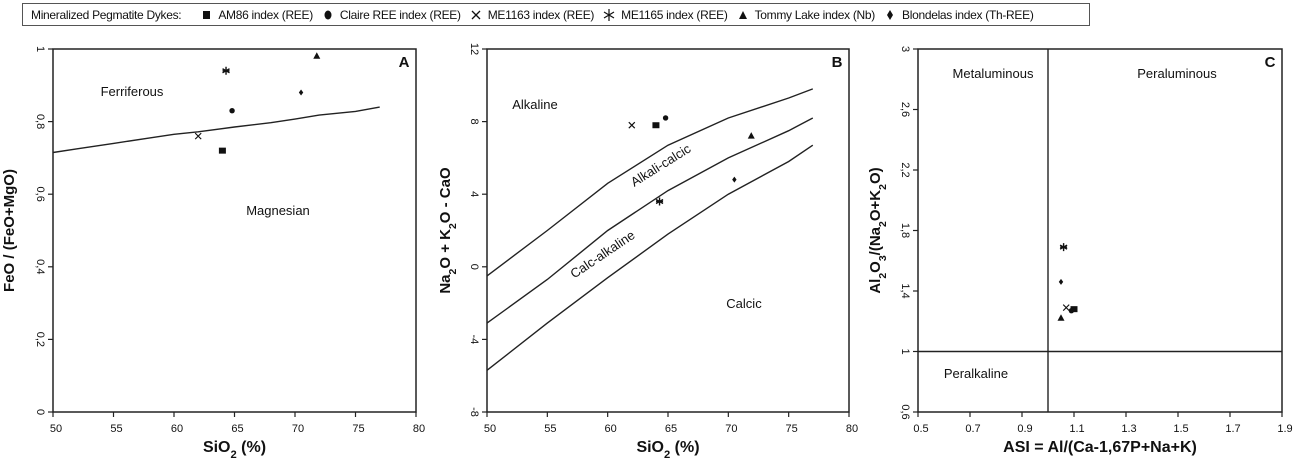 Image resolution: width=1297 pixels, height=472 pixels. I want to click on label-text: FeO / (FeO+MgO), so click(9, 230).